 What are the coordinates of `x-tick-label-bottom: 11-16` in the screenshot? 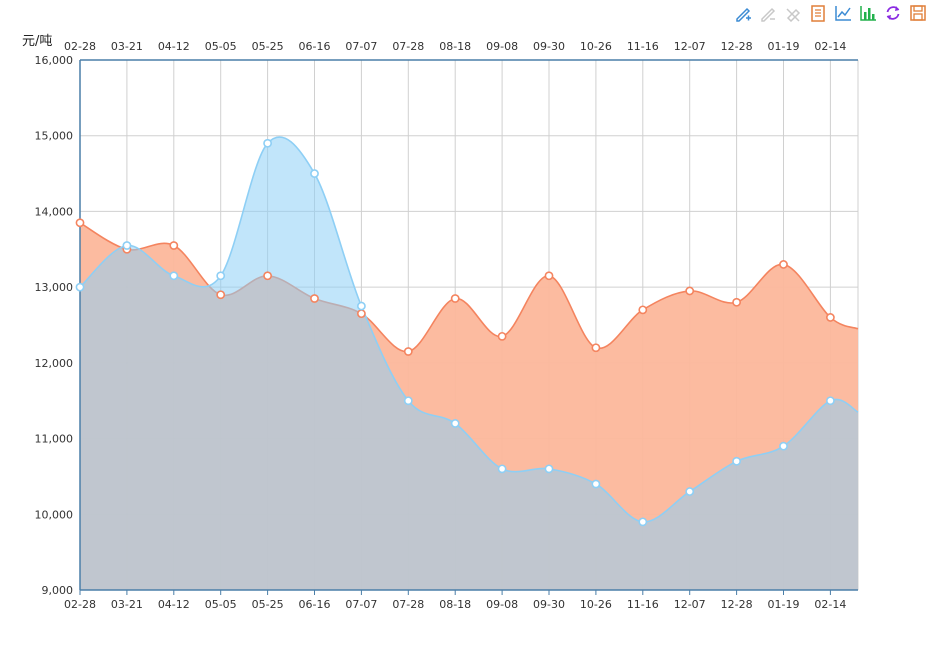 It's located at (643, 604).